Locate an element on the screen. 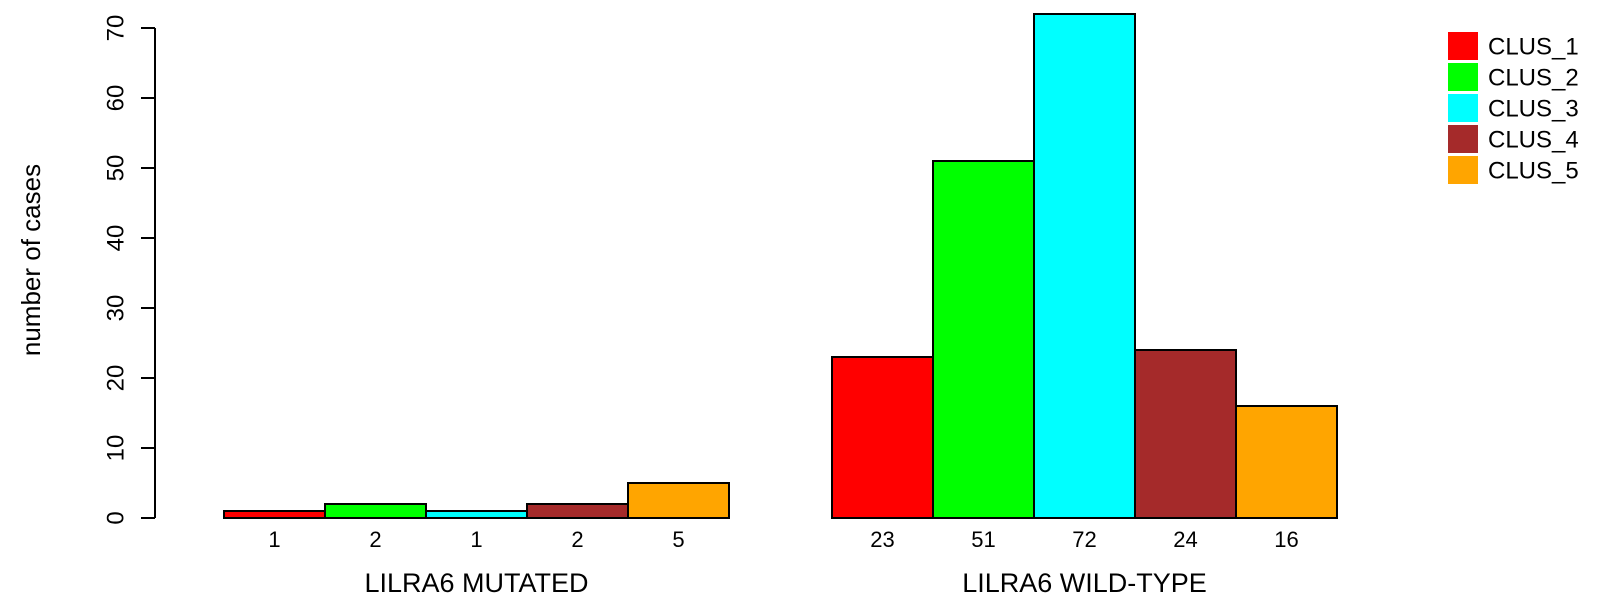 The width and height of the screenshot is (1610, 601). y-tick-label: 40 is located at coordinates (115, 238).